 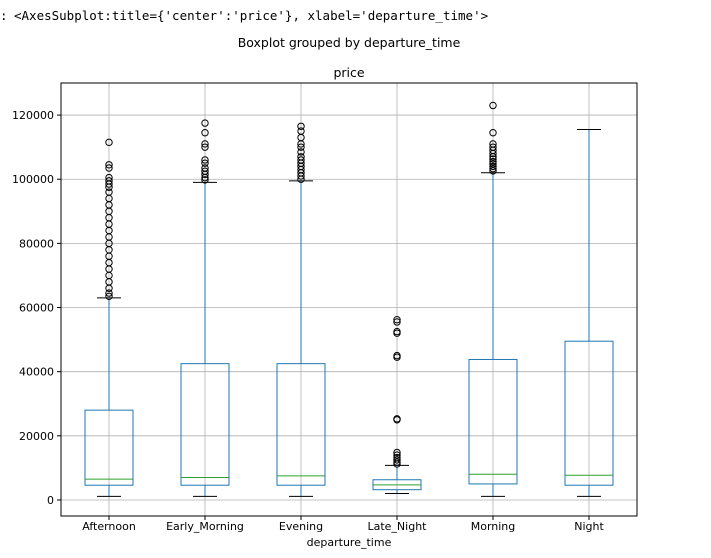 What do you see at coordinates (36, 243) in the screenshot?
I see `y-tick-label: 80000` at bounding box center [36, 243].